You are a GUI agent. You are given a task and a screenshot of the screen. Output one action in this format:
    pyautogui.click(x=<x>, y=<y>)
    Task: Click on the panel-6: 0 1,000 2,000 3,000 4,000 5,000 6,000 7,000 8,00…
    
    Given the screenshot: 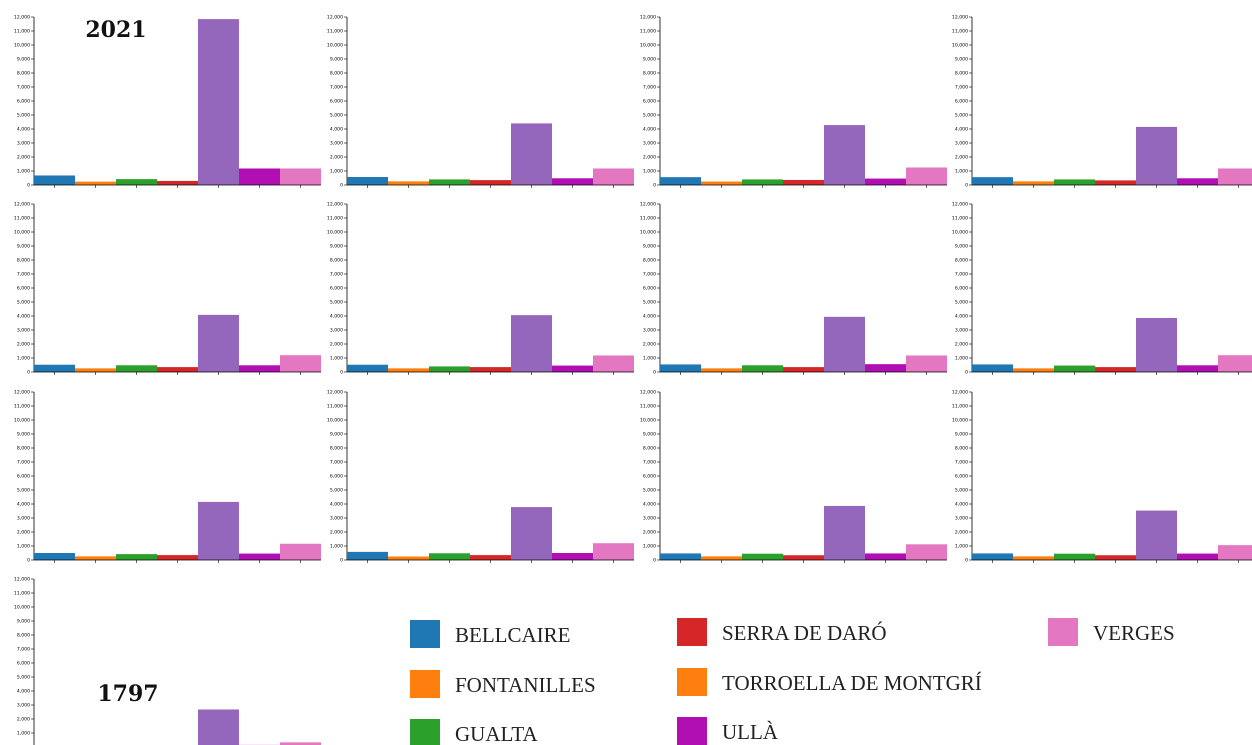 What is the action you would take?
    pyautogui.click(x=480, y=289)
    